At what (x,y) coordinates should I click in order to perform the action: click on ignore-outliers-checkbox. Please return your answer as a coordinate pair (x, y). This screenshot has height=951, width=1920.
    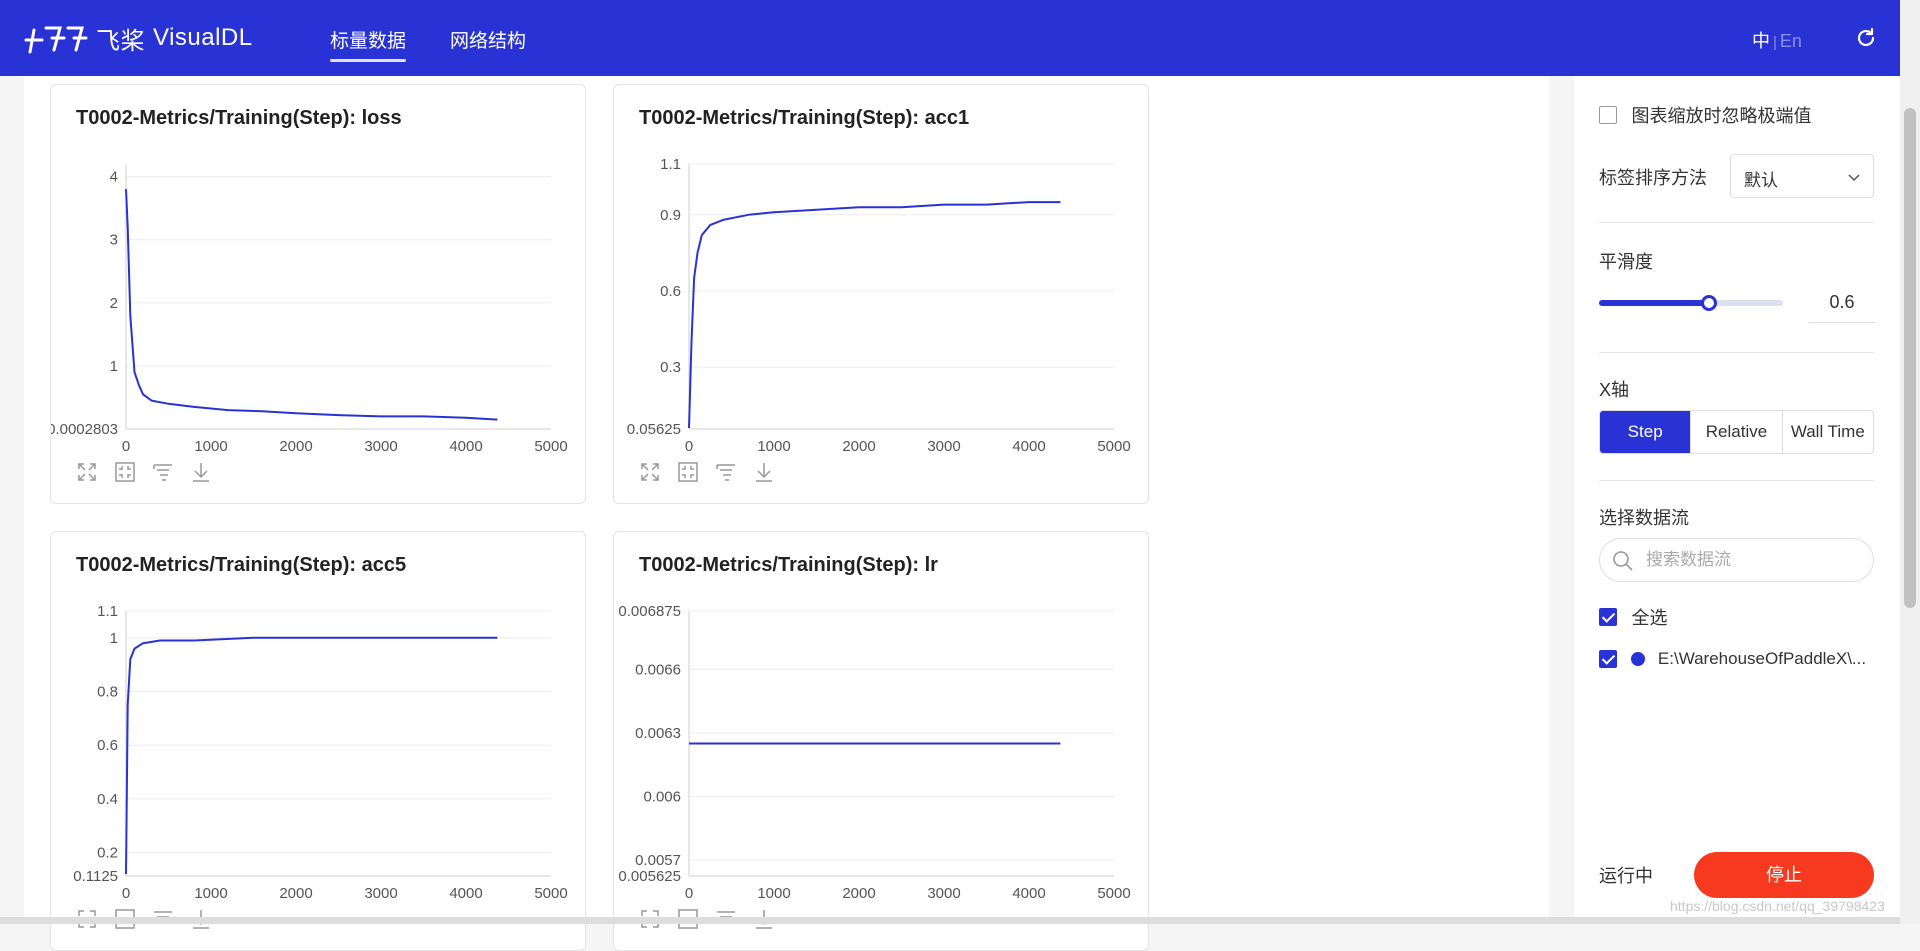
    Looking at the image, I should click on (1608, 115).